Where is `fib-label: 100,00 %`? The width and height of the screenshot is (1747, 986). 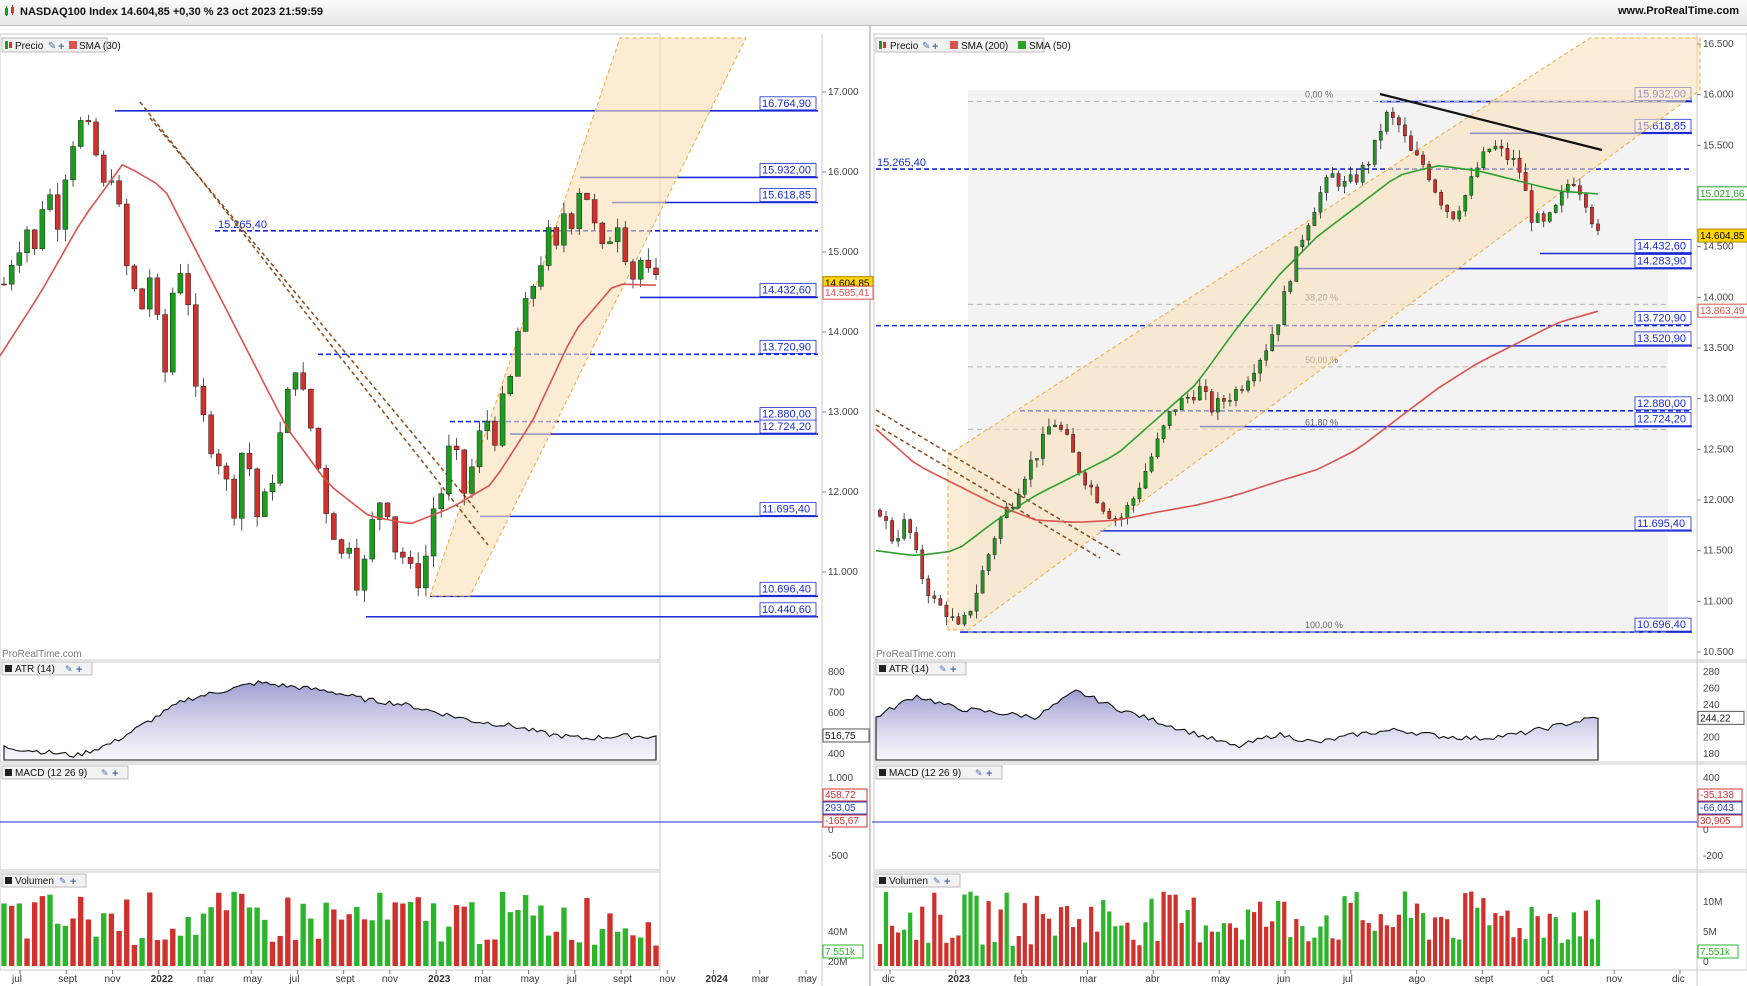 fib-label: 100,00 % is located at coordinates (1324, 625).